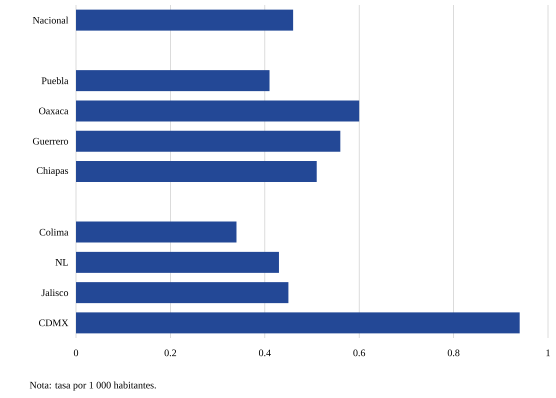 This screenshot has width=556, height=398. I want to click on text: Nota: tasa por 1 000 habitantes., so click(93, 386).